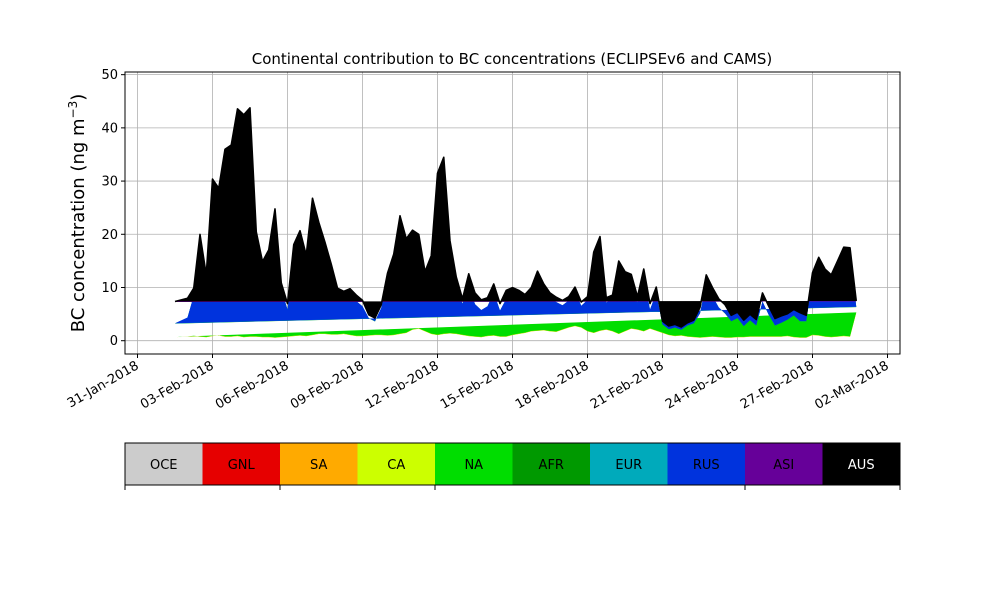 Image resolution: width=1000 pixels, height=604 pixels. I want to click on y-axis-label: BC concentration (ng m−3), so click(77, 213).